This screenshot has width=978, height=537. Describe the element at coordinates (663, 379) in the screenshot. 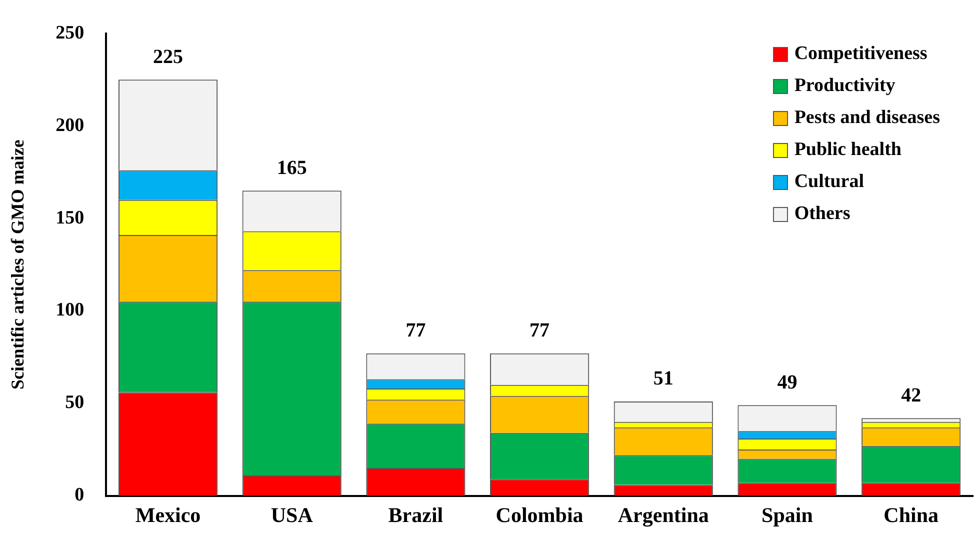

I see `total-label: 51` at that location.